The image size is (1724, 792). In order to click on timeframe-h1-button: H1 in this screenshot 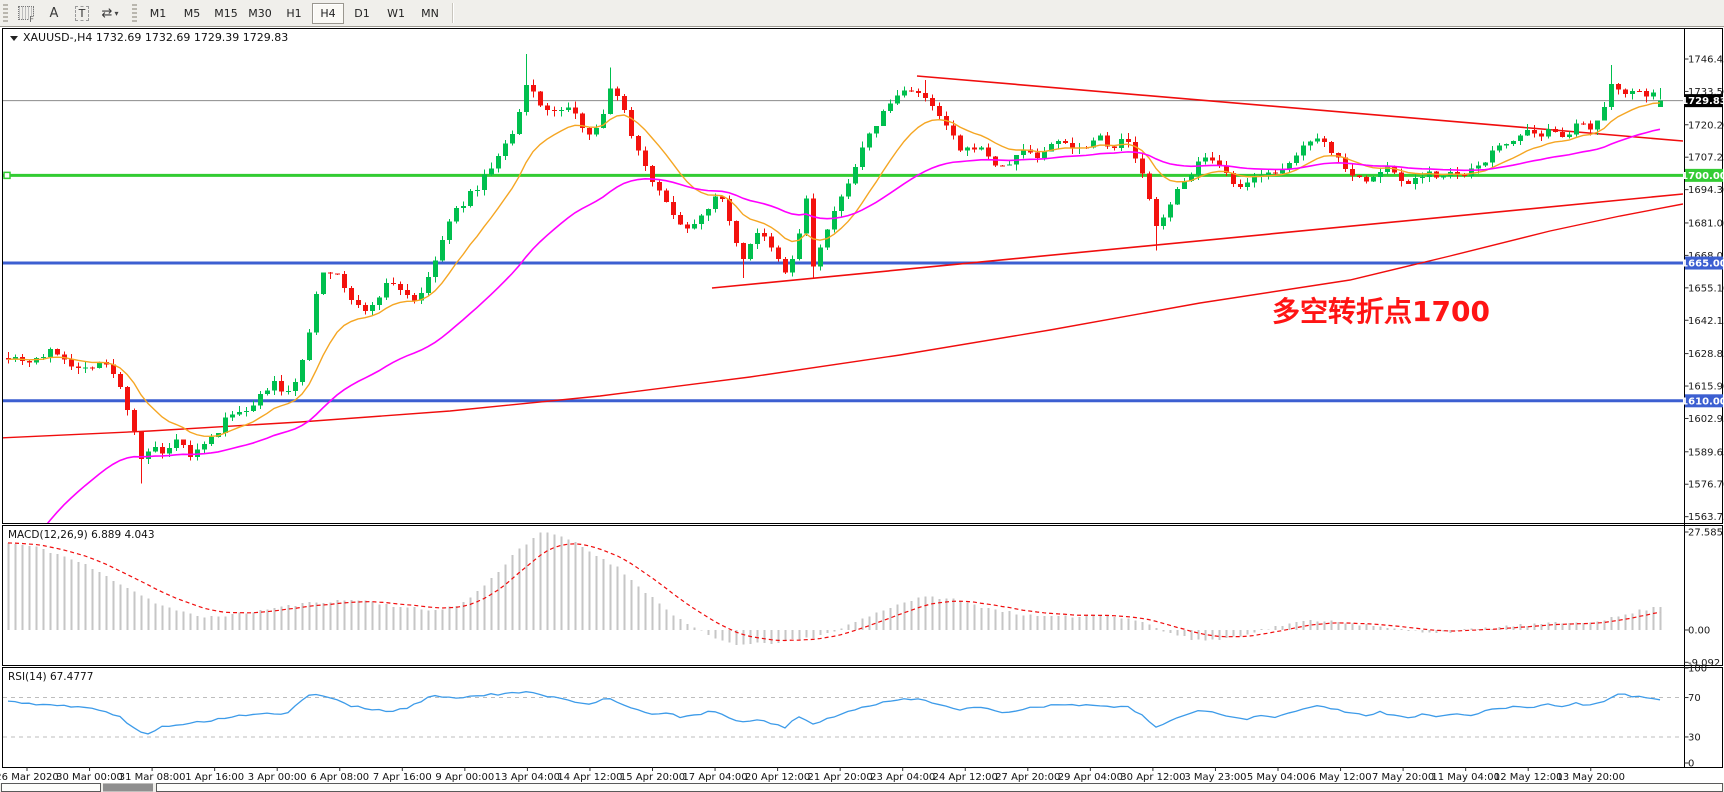, I will do `click(294, 13)`.